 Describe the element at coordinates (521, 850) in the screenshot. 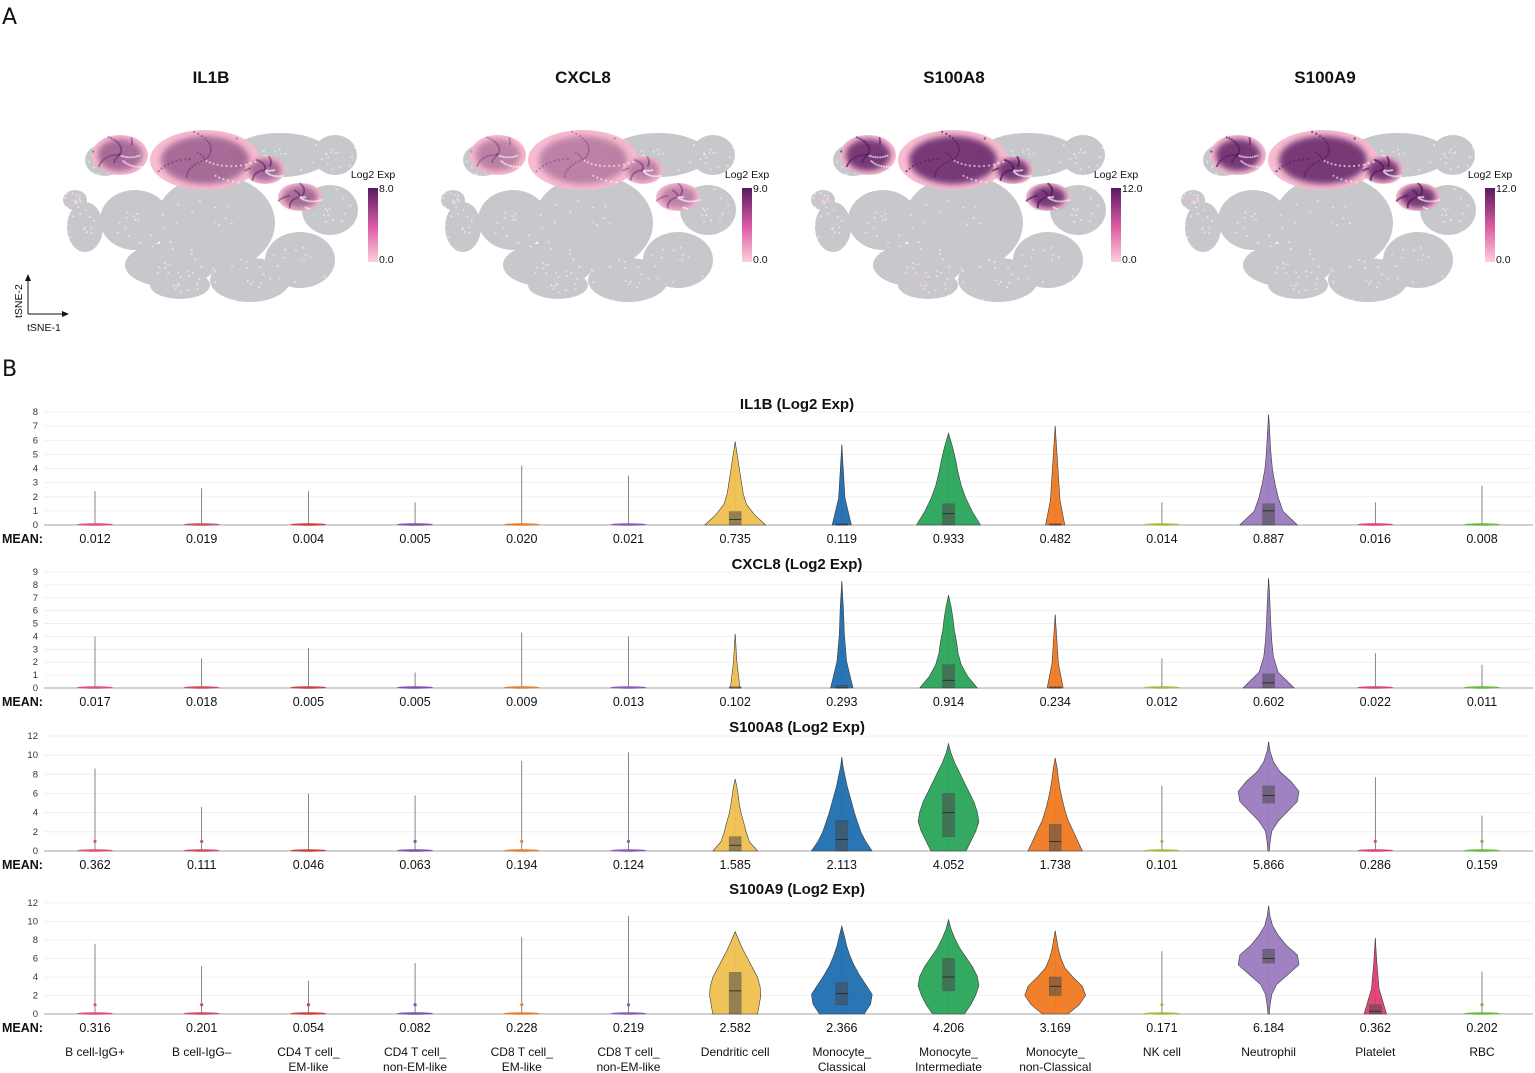

I see `violin-body` at that location.